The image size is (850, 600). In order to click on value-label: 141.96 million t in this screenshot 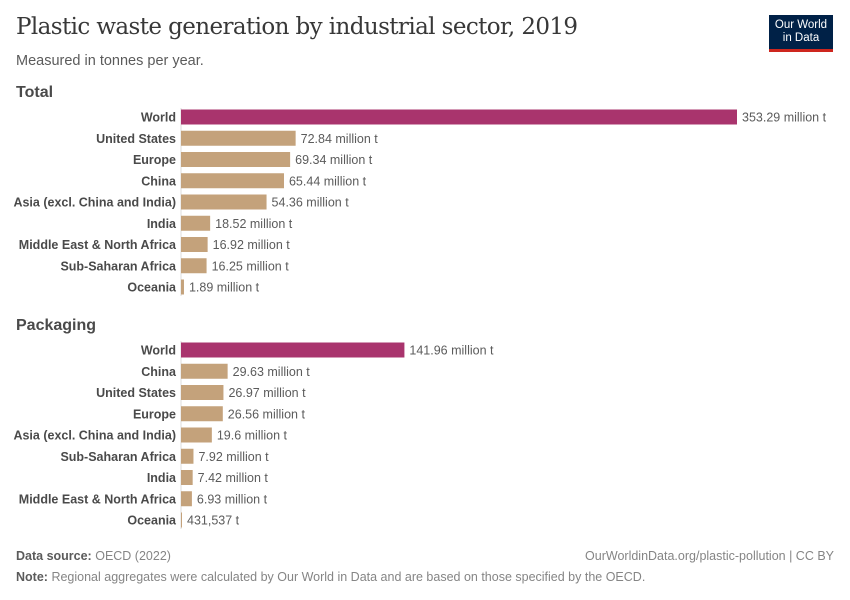, I will do `click(451, 351)`.